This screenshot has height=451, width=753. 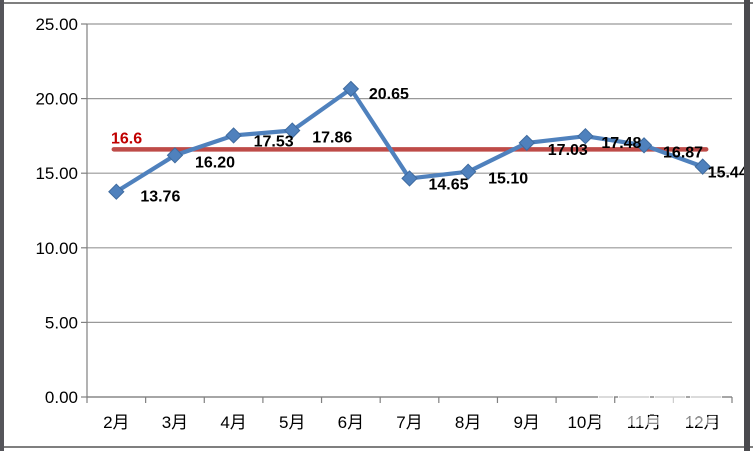 I want to click on y-axis-tick-label: 5.00, so click(x=61, y=322).